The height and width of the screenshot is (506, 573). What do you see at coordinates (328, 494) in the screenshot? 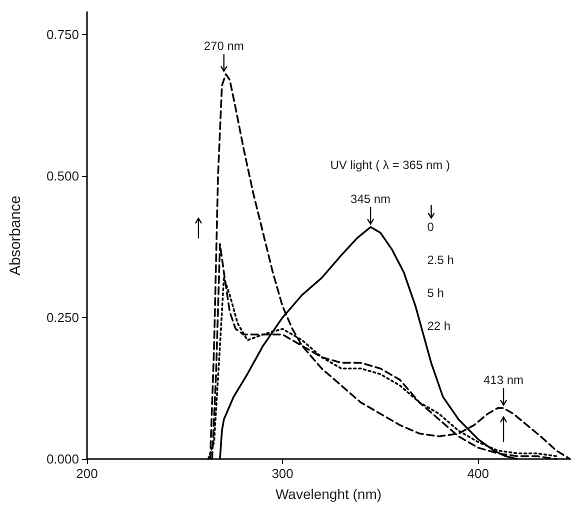
I see `x-axis-title: Wavelenght (nm)` at bounding box center [328, 494].